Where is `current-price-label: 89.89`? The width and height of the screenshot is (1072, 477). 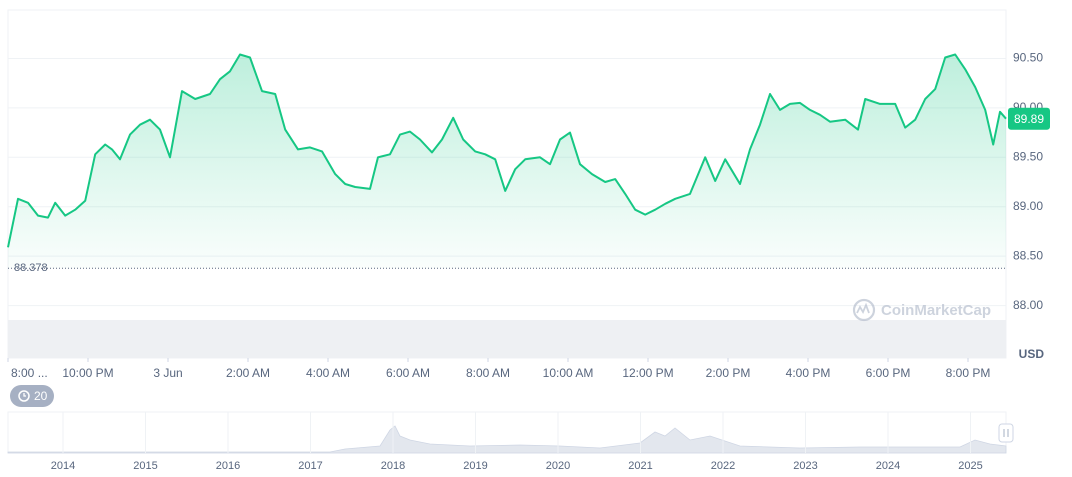 current-price-label: 89.89 is located at coordinates (1029, 119).